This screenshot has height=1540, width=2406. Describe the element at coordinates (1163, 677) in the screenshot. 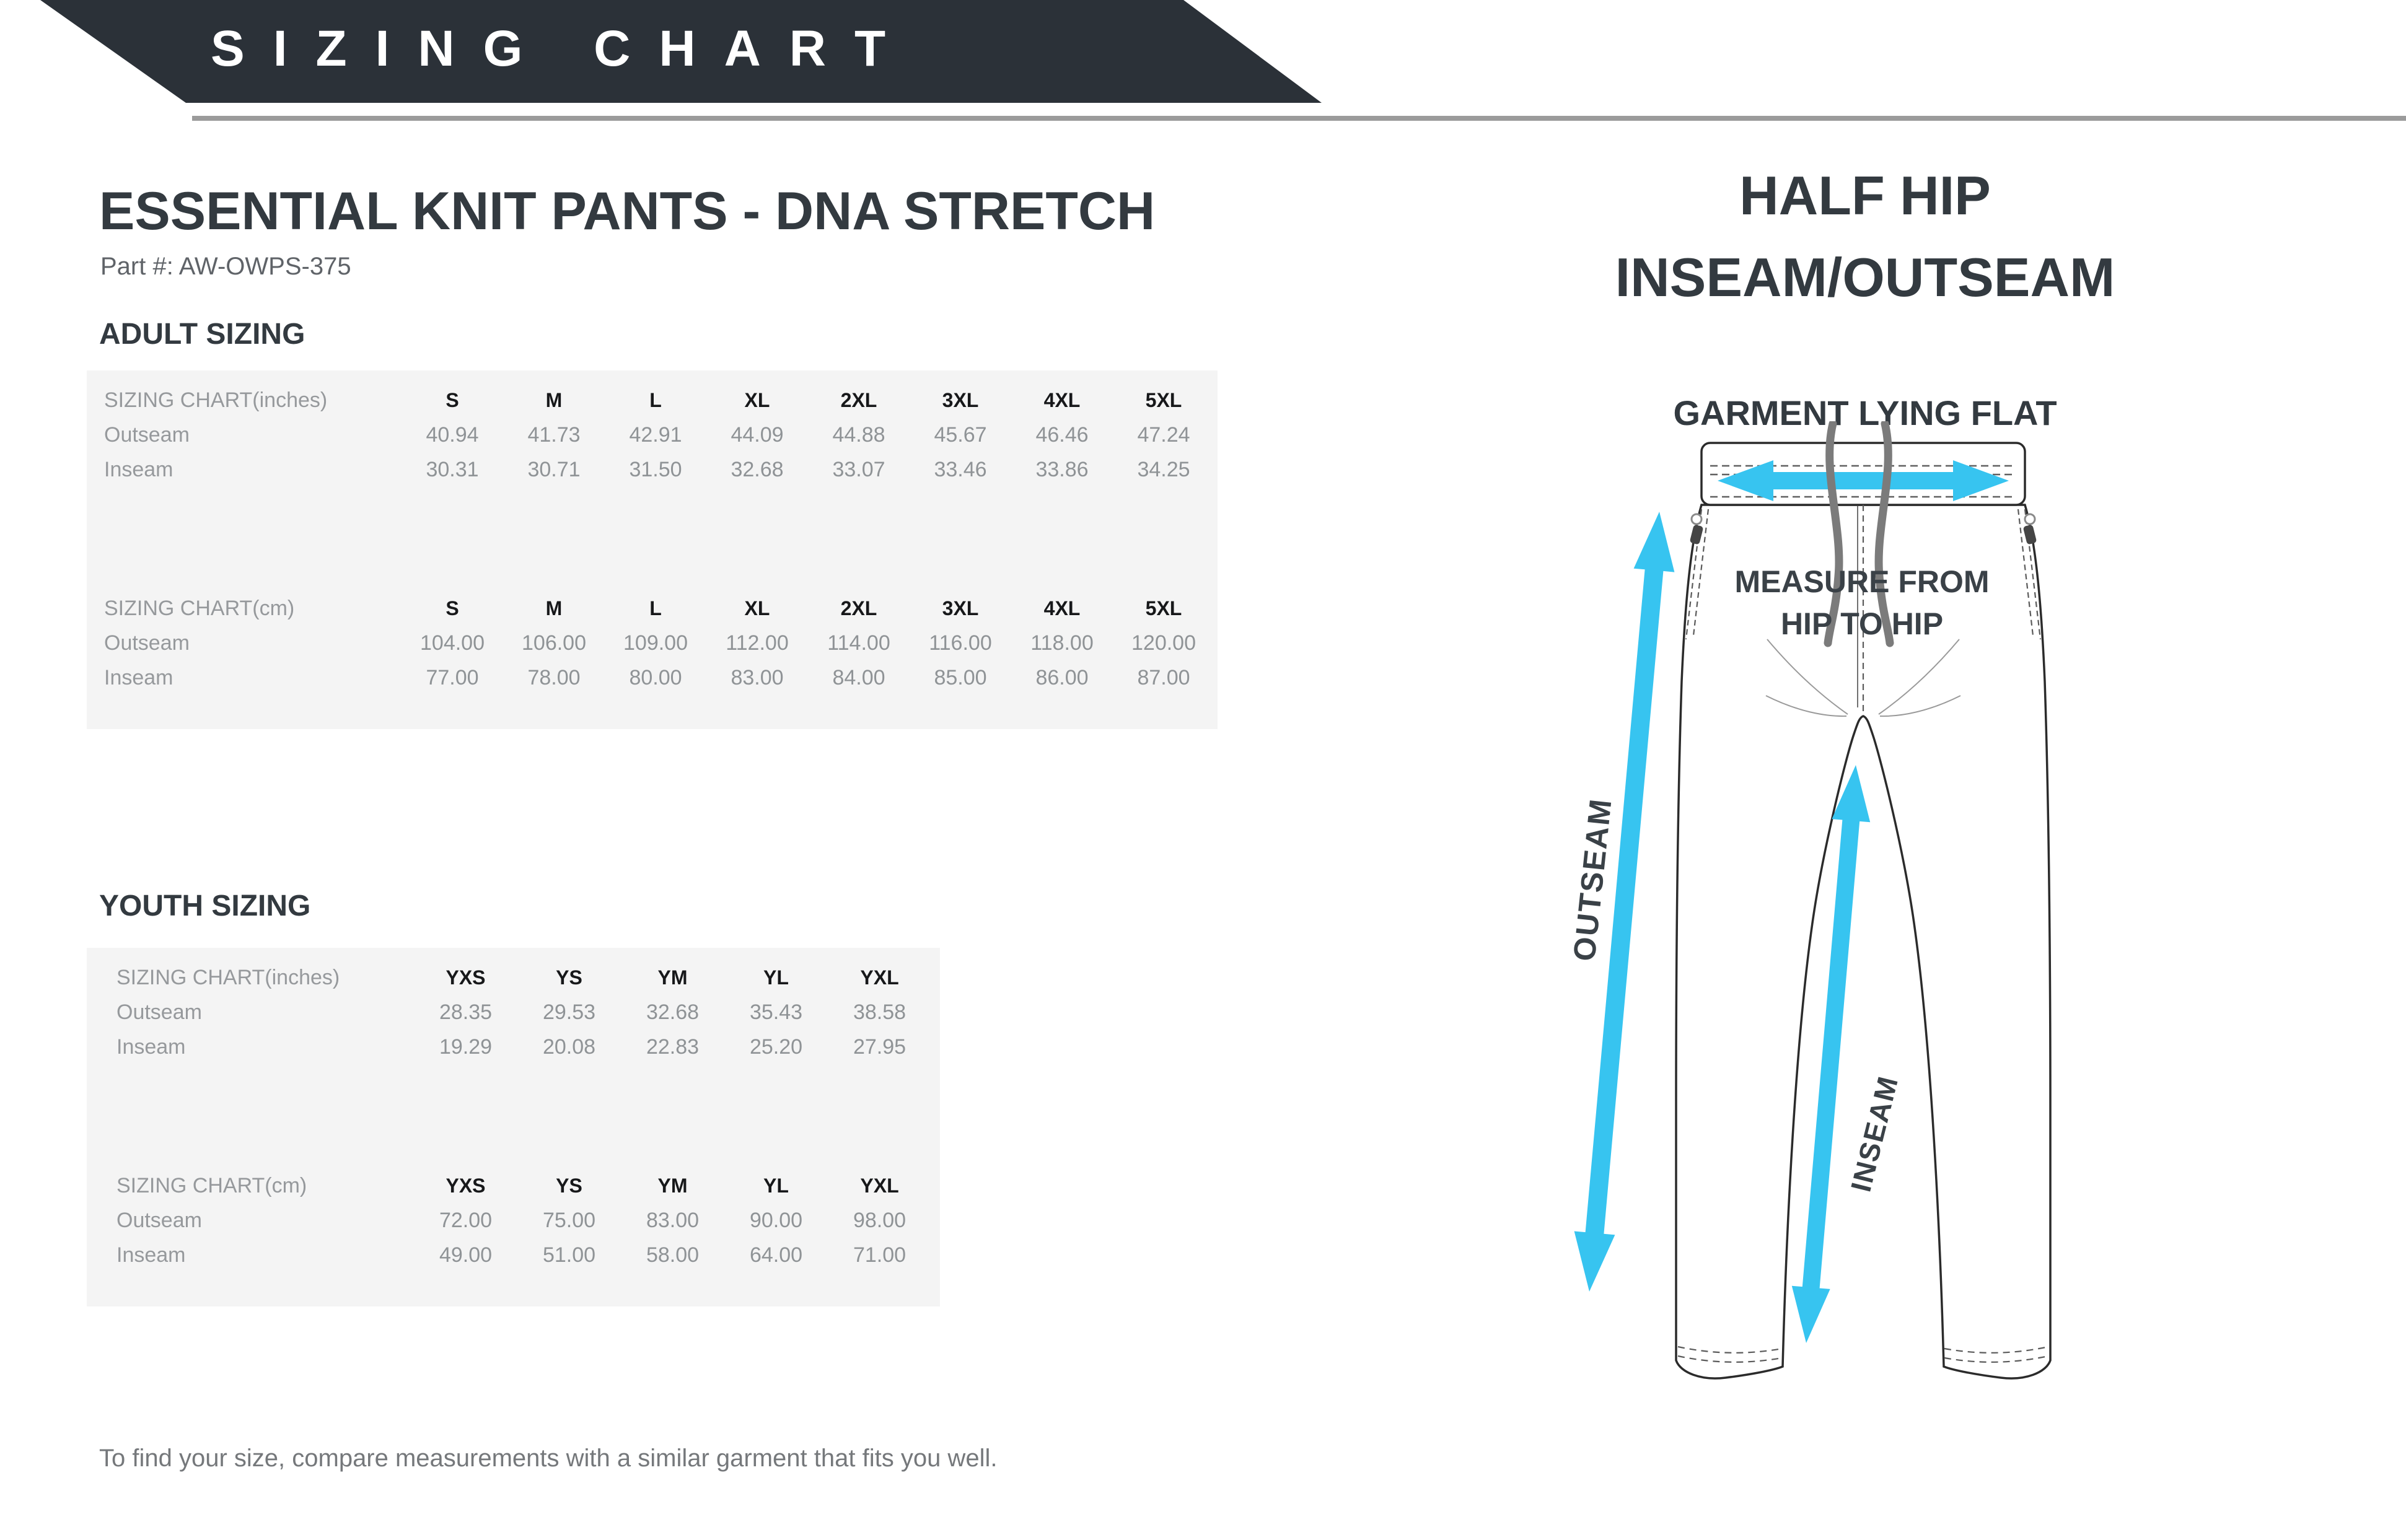

I see `measurement-value: 87.00` at that location.